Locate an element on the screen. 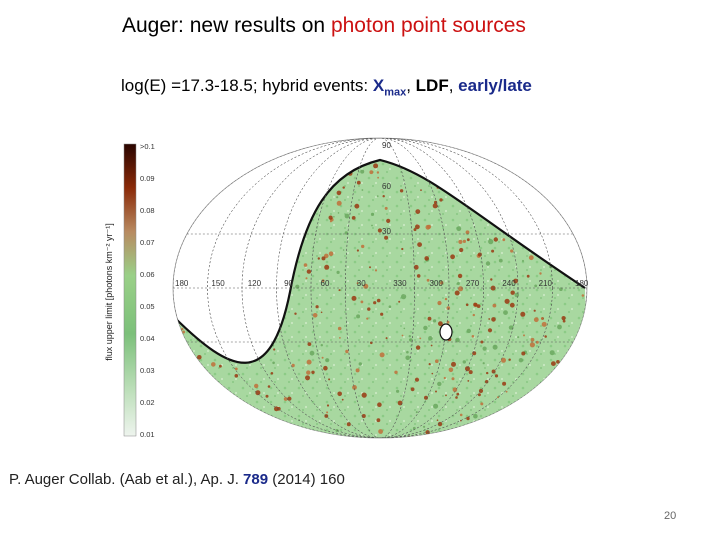 The width and height of the screenshot is (720, 540). longitude-label: 150 is located at coordinates (218, 283).